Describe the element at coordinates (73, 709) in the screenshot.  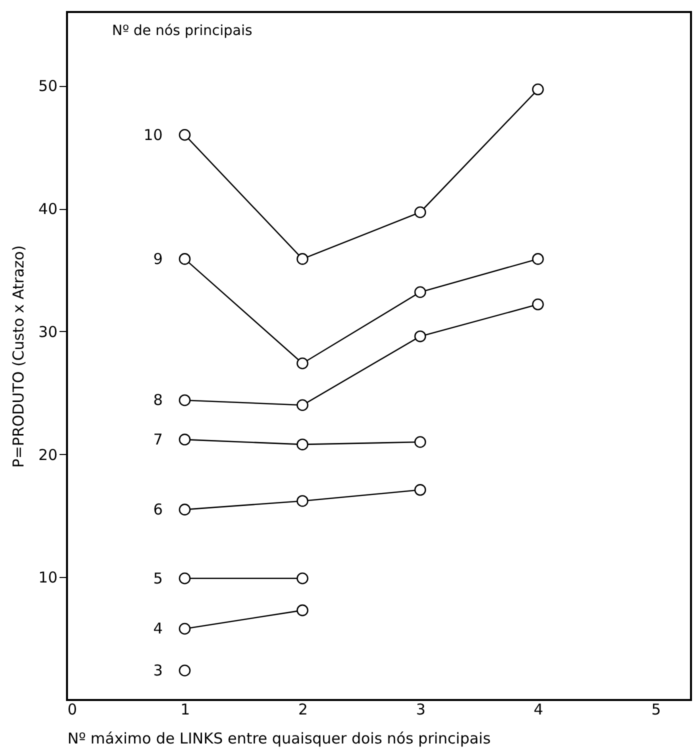
I see `x-tick-label: 0` at that location.